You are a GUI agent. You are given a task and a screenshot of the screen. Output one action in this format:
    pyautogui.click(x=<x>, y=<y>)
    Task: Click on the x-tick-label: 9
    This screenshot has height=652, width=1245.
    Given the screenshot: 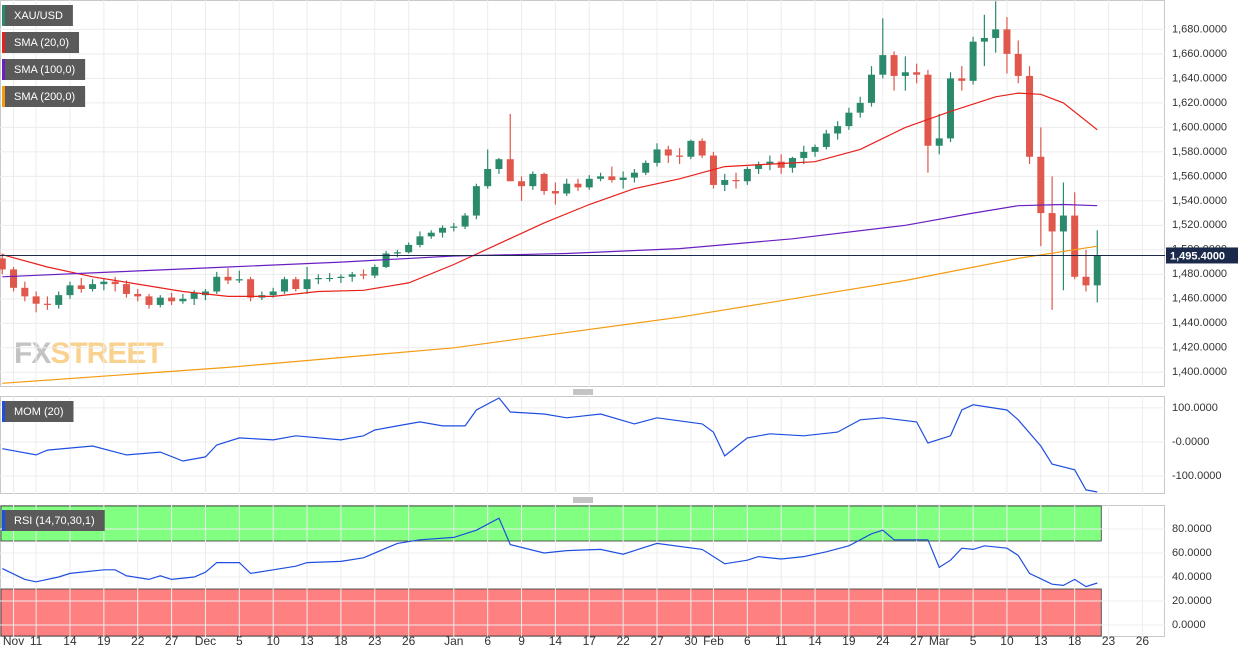 What is the action you would take?
    pyautogui.click(x=521, y=641)
    